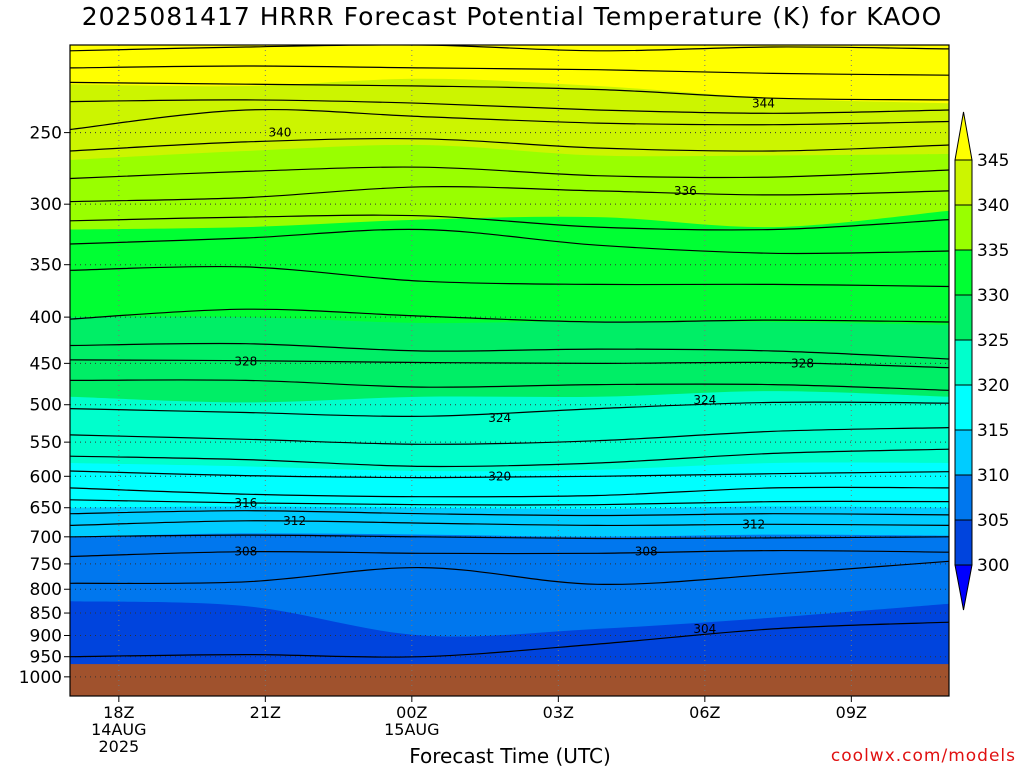  Describe the element at coordinates (993, 251) in the screenshot. I see `colorbar-label: 335` at that location.